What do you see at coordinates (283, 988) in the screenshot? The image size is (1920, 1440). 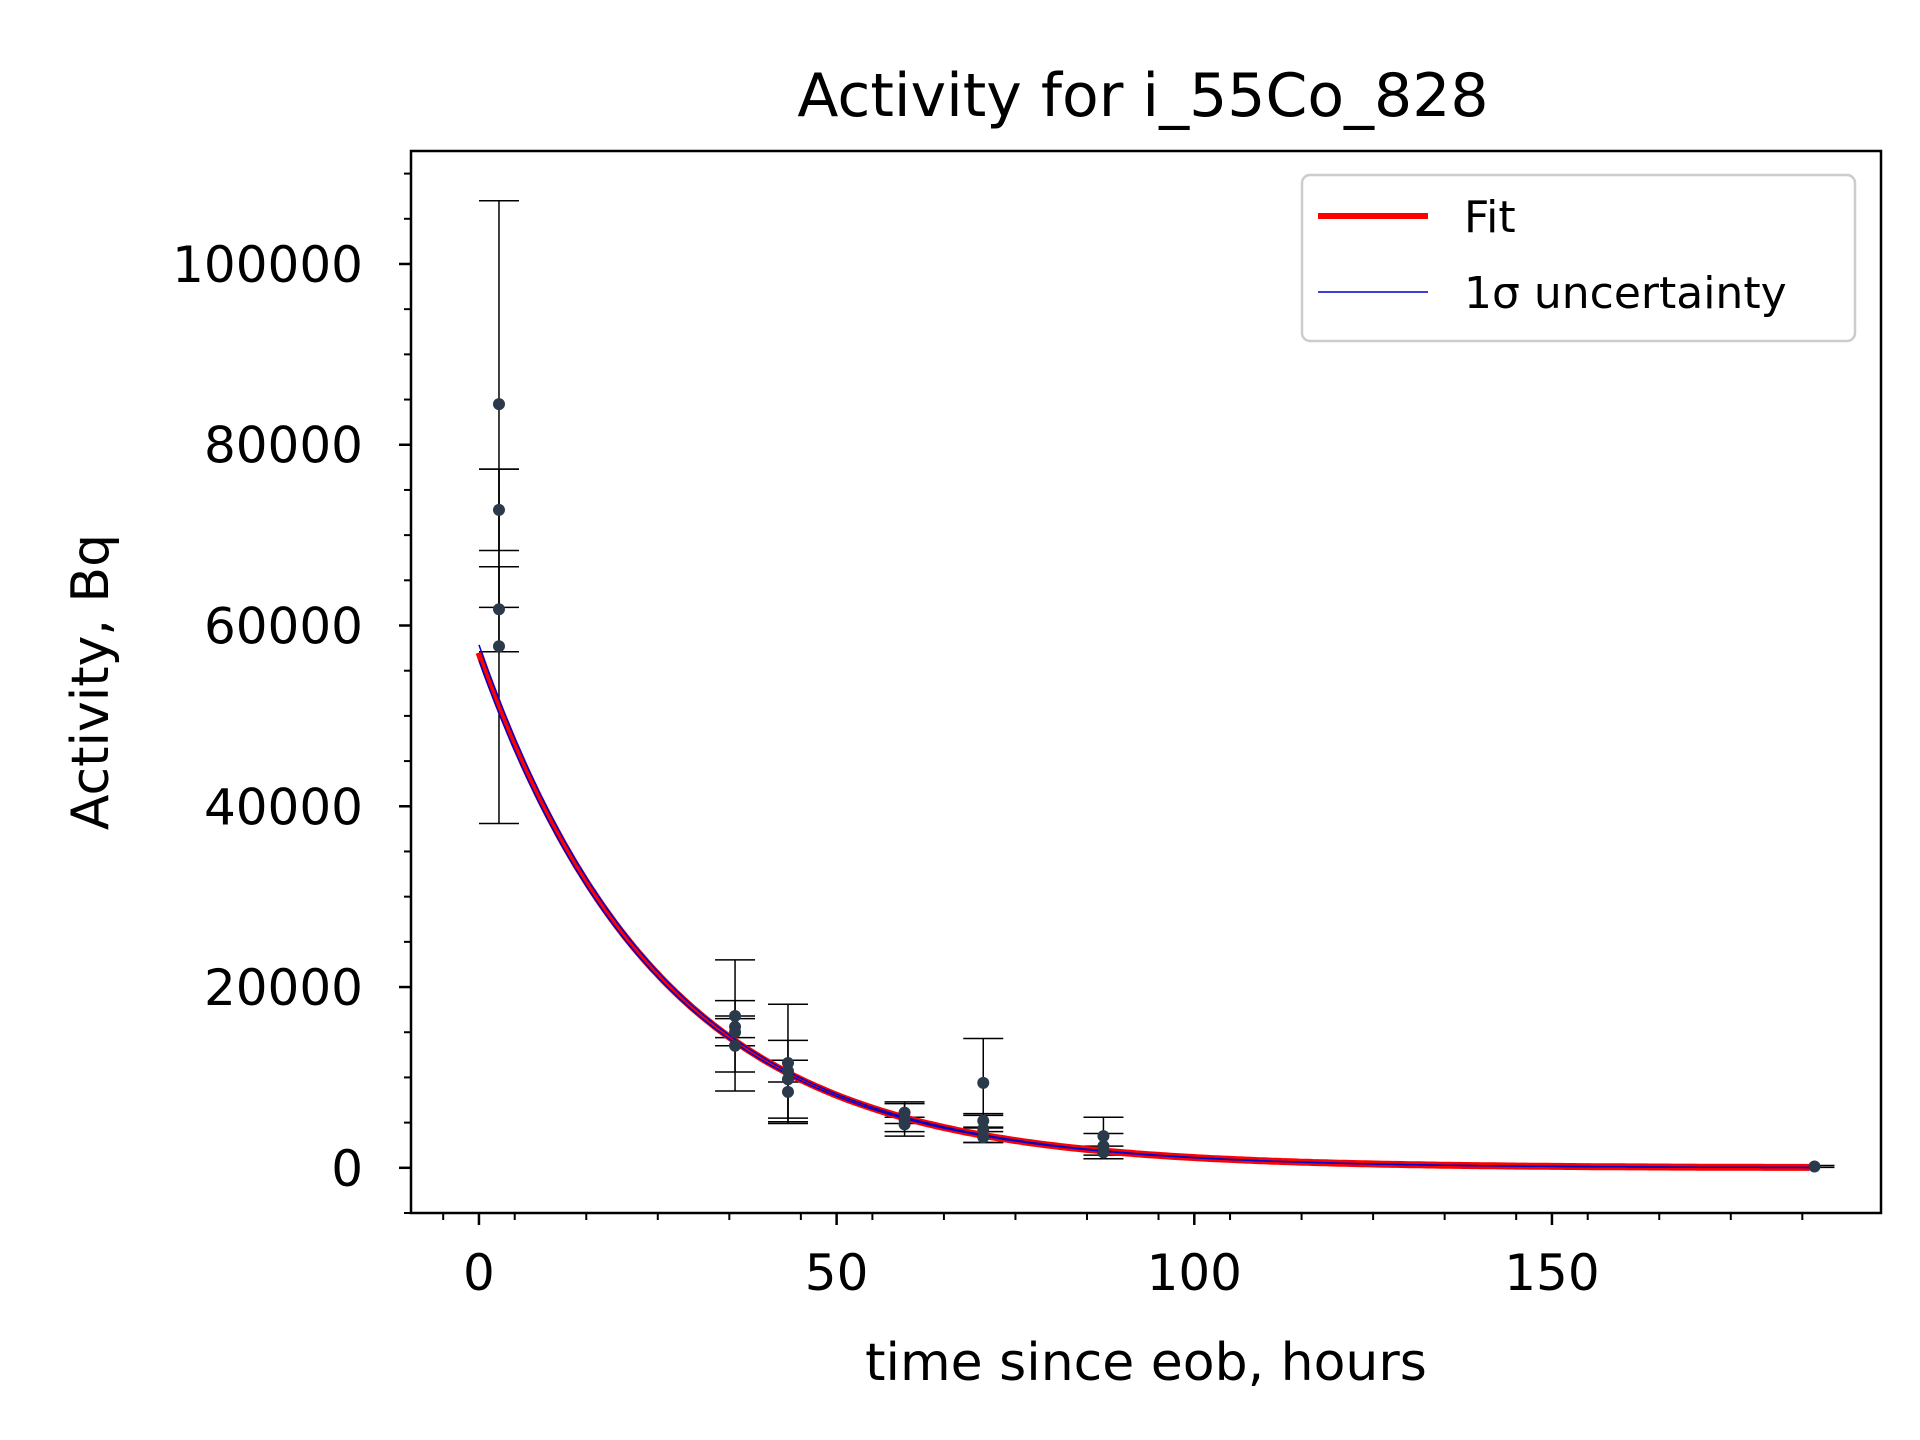 I see `y-tick-label: 20000` at bounding box center [283, 988].